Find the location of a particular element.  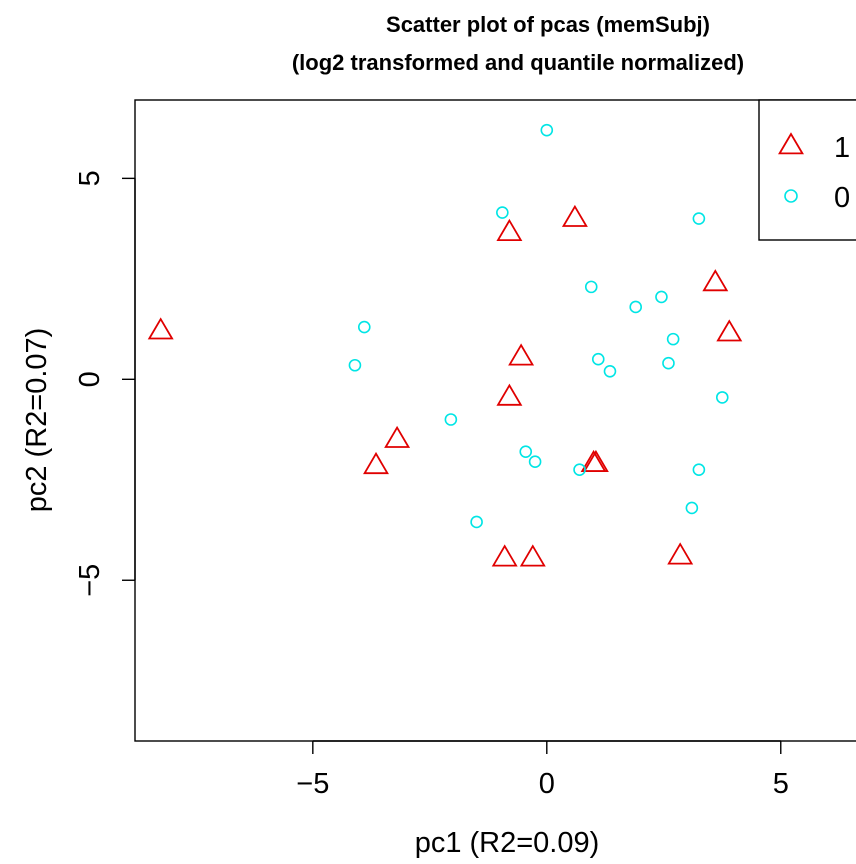

legend: 10 is located at coordinates (807, 170).